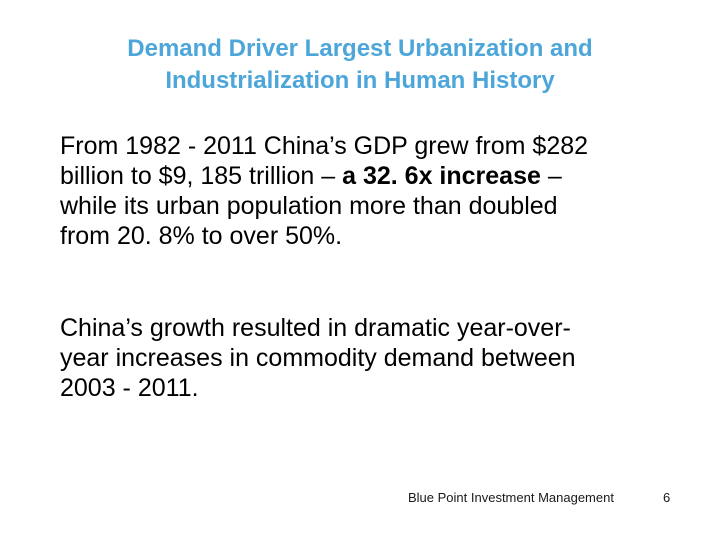  What do you see at coordinates (441, 176) in the screenshot?
I see `increase-highlight: a 32. 6x increase` at bounding box center [441, 176].